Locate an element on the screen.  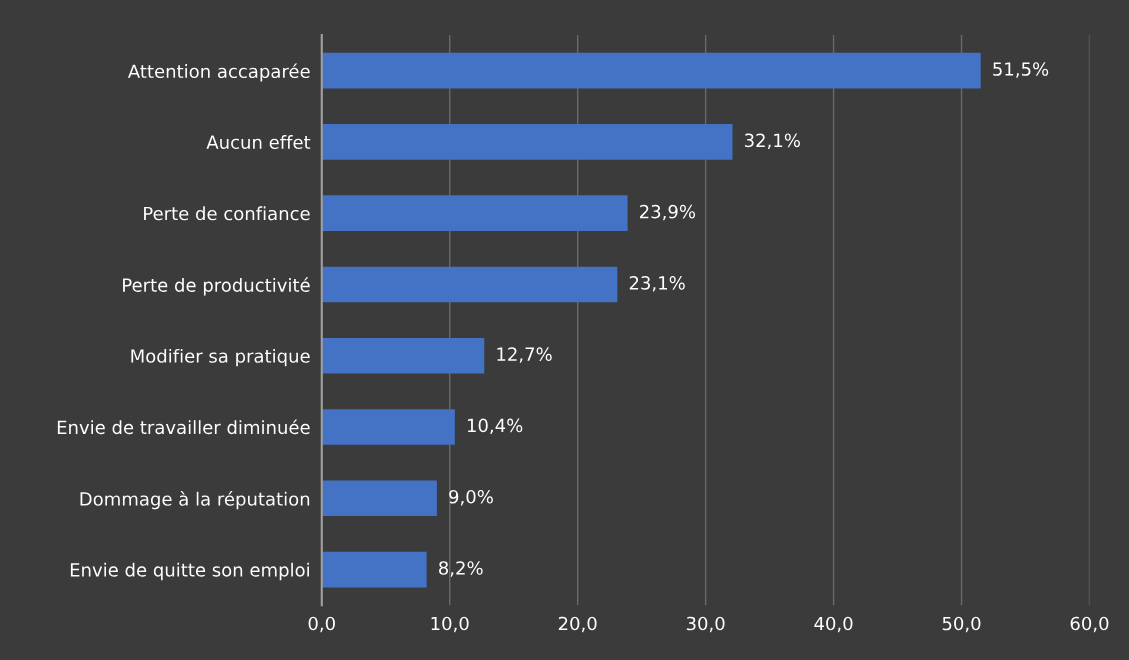
x-tick-label: 10,0 is located at coordinates (450, 624).